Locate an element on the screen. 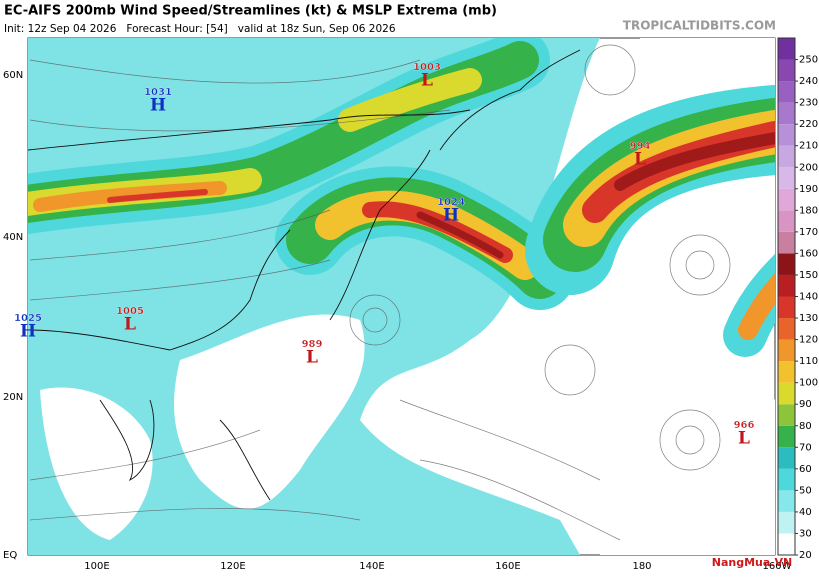  lat-label: EQ is located at coordinates (10, 555).